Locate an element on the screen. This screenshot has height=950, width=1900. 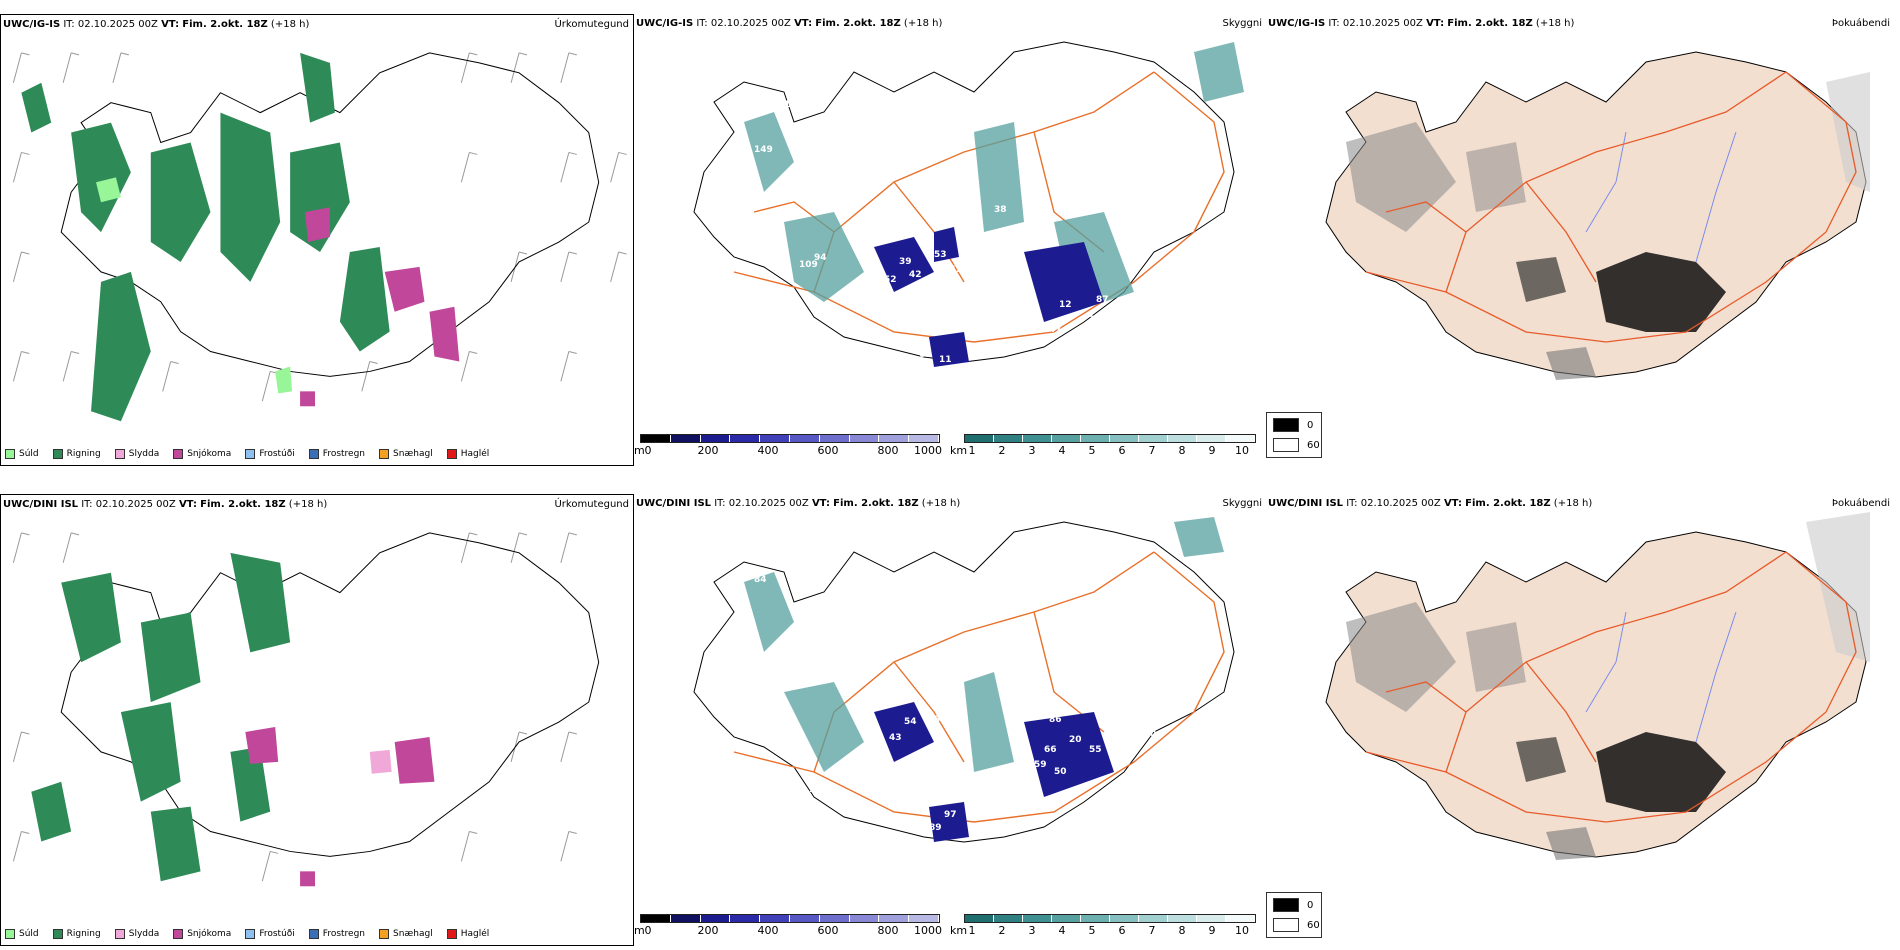
cloud-base-label: 10 is located at coordinates (1150, 735).